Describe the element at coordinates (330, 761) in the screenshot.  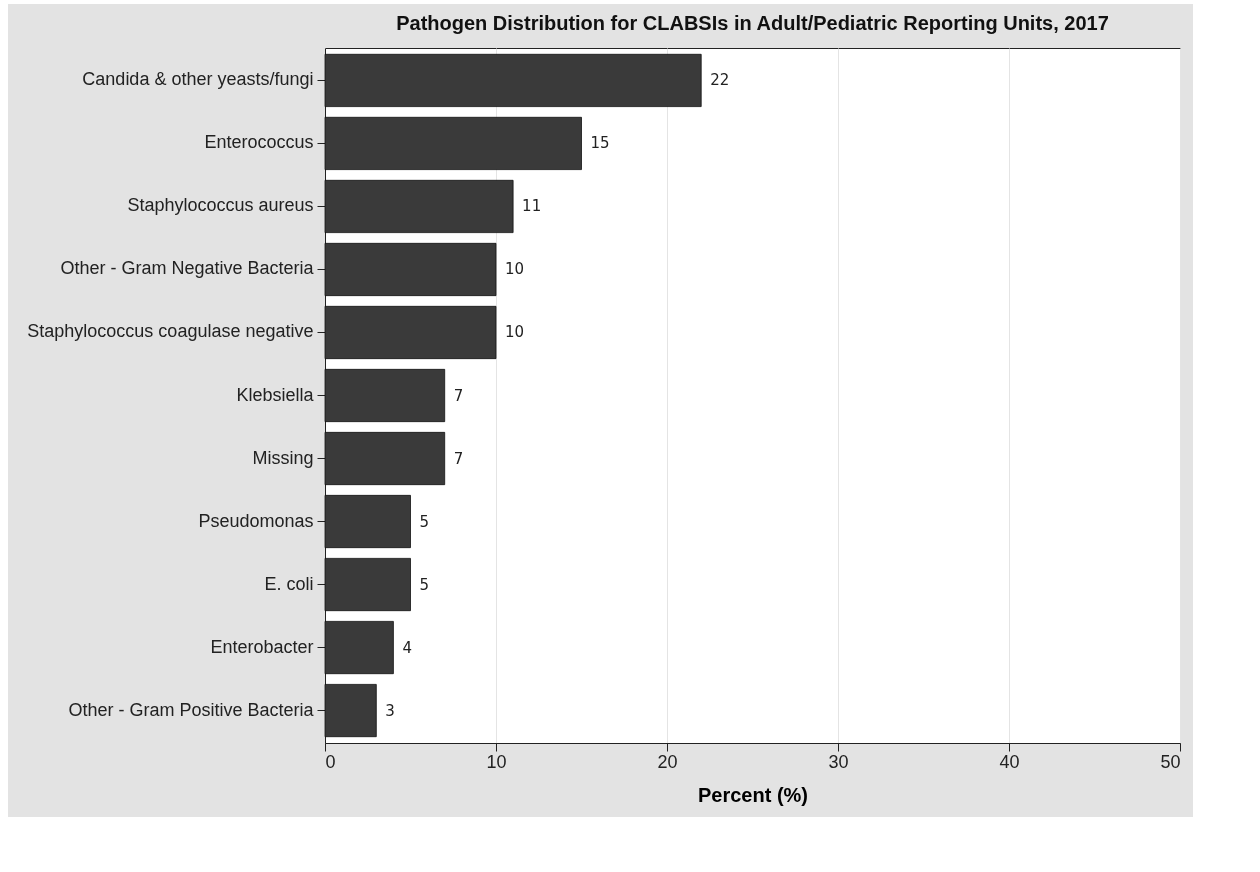
I see `x-tick-label: 0` at that location.